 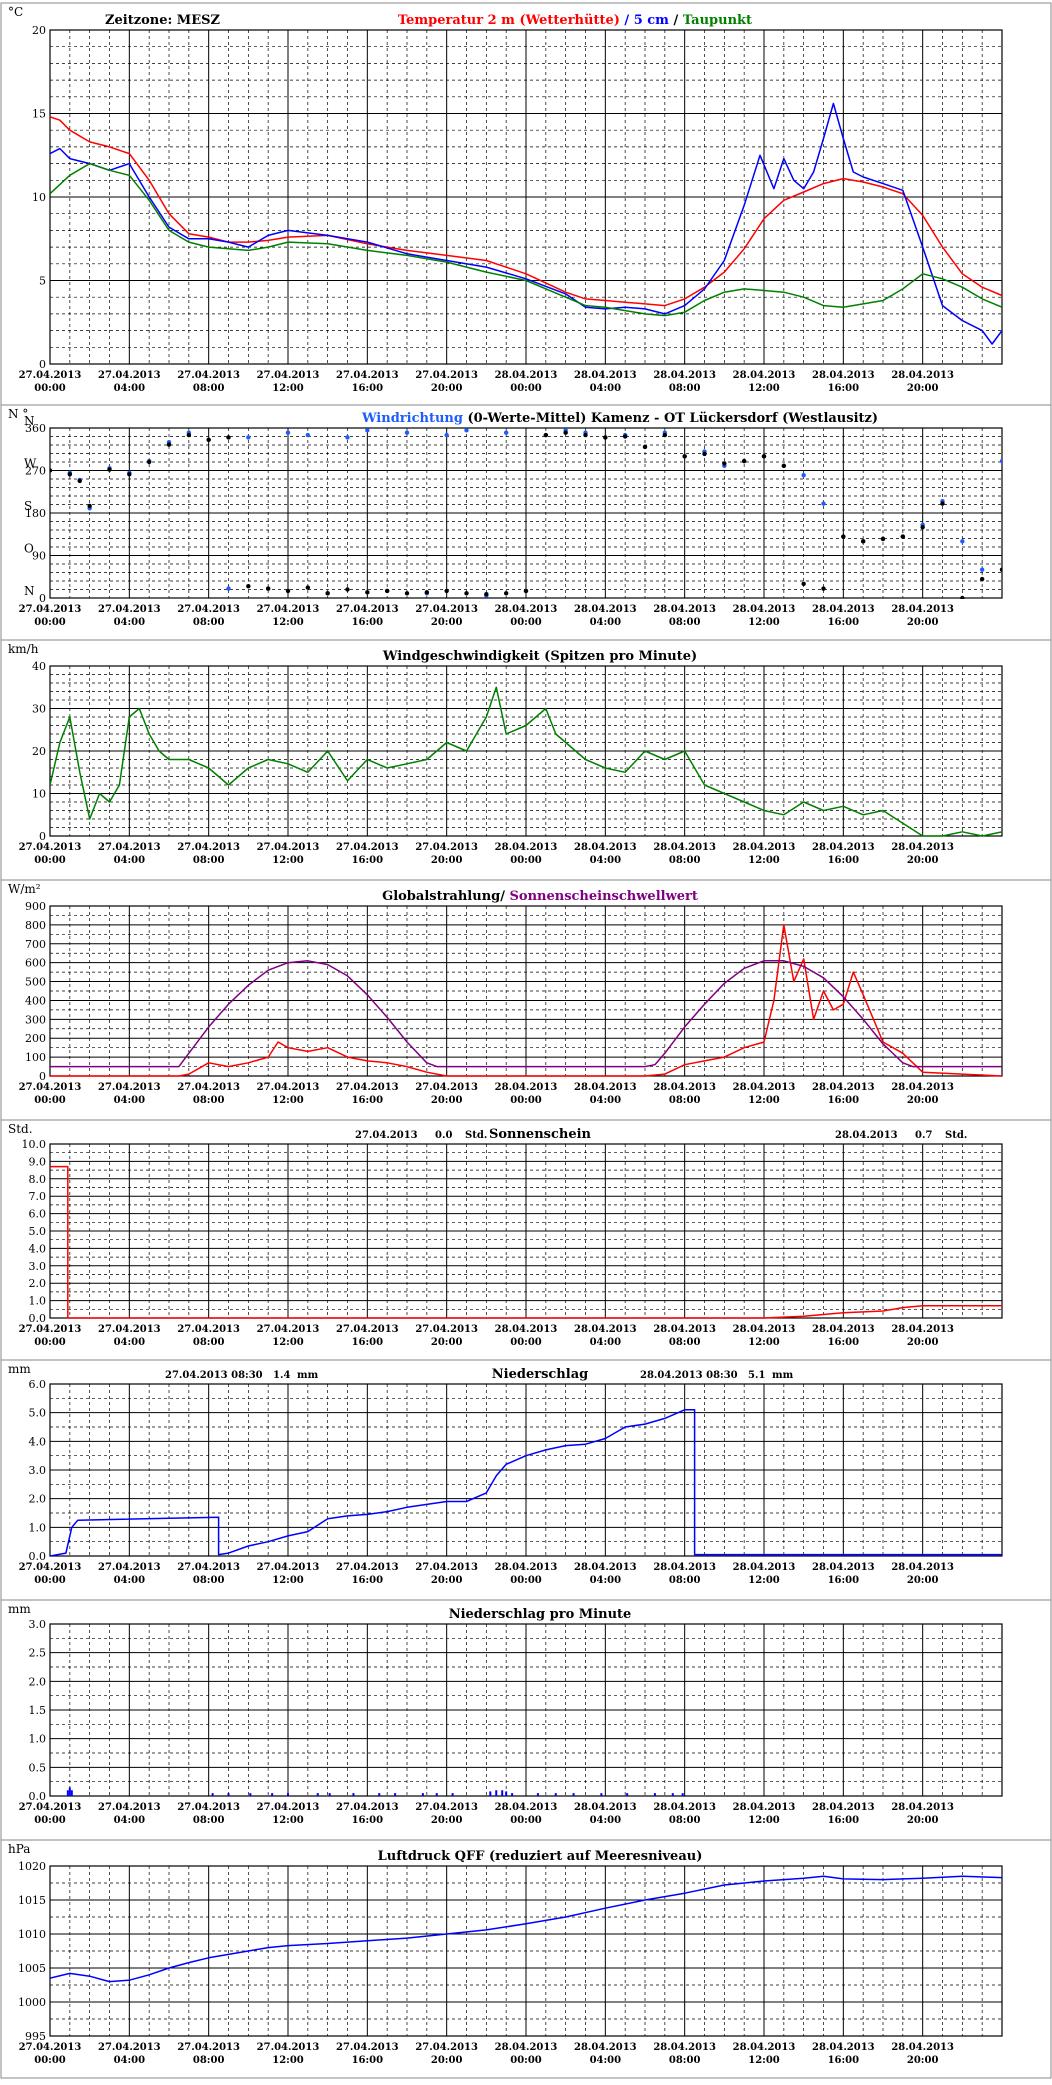 I want to click on compass-label: N, so click(x=29, y=591).